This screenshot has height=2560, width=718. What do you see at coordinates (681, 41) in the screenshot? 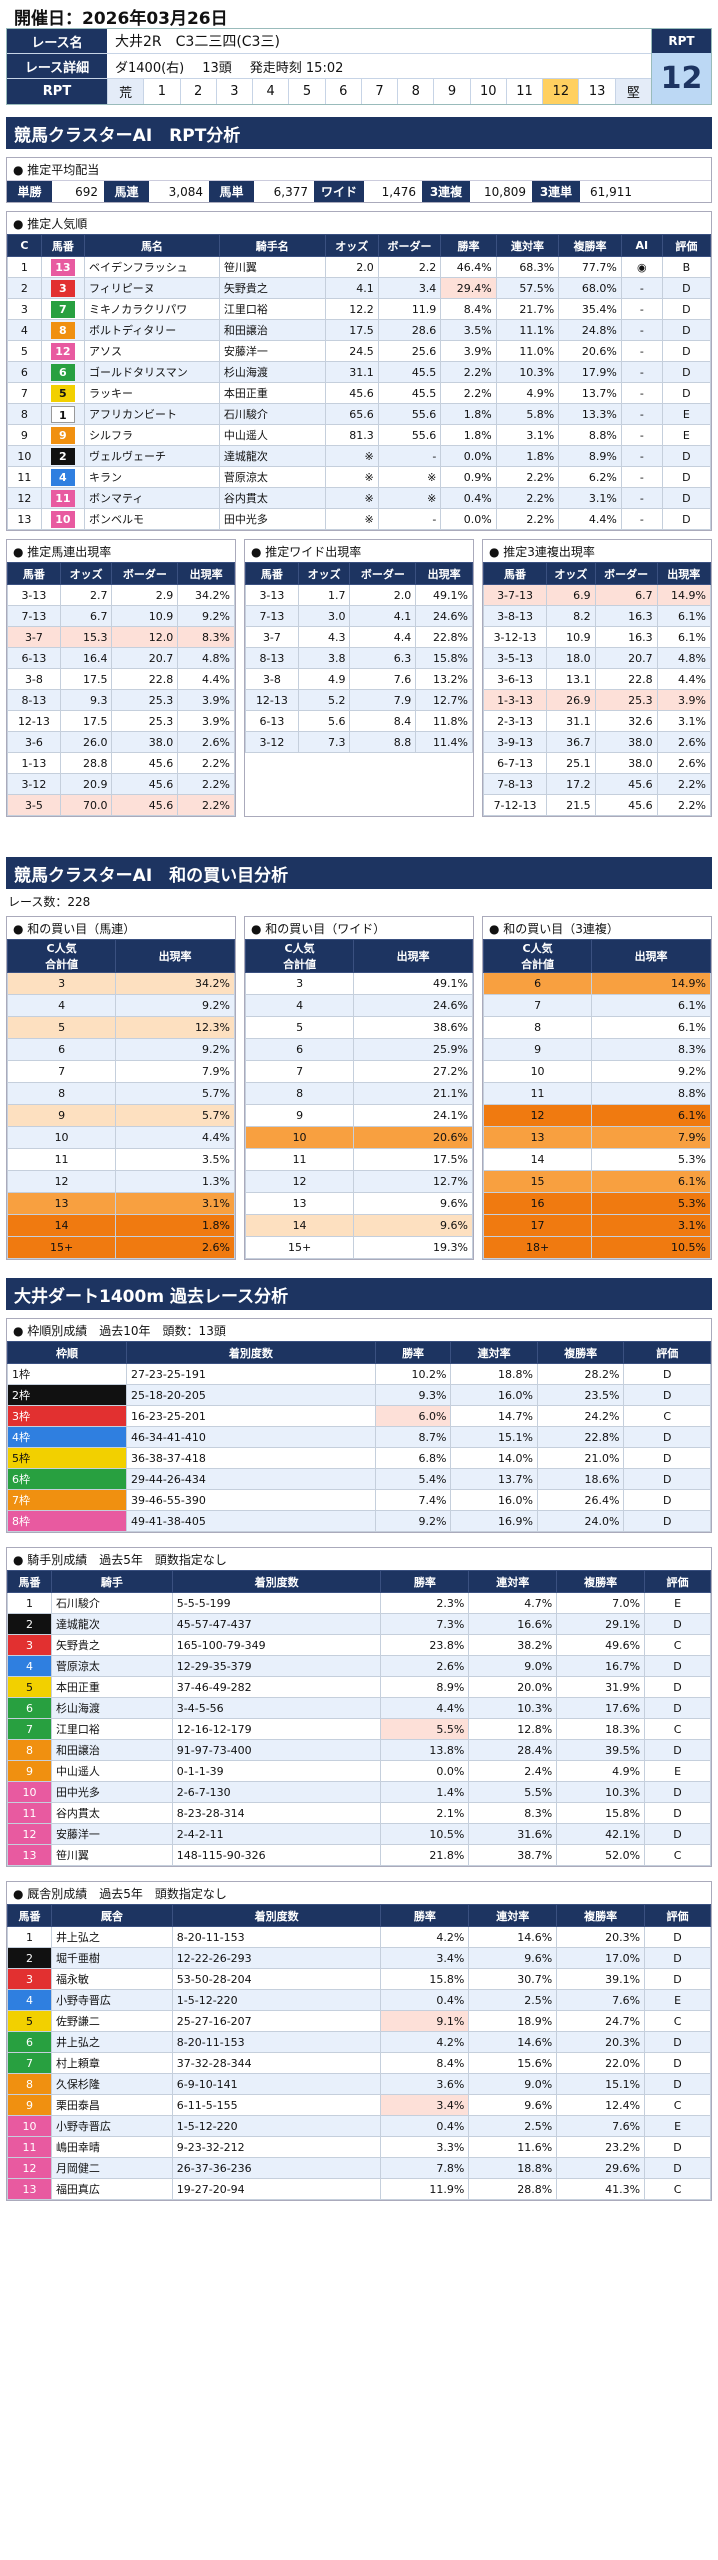
I see `rpt-side-label: RPT` at bounding box center [681, 41].